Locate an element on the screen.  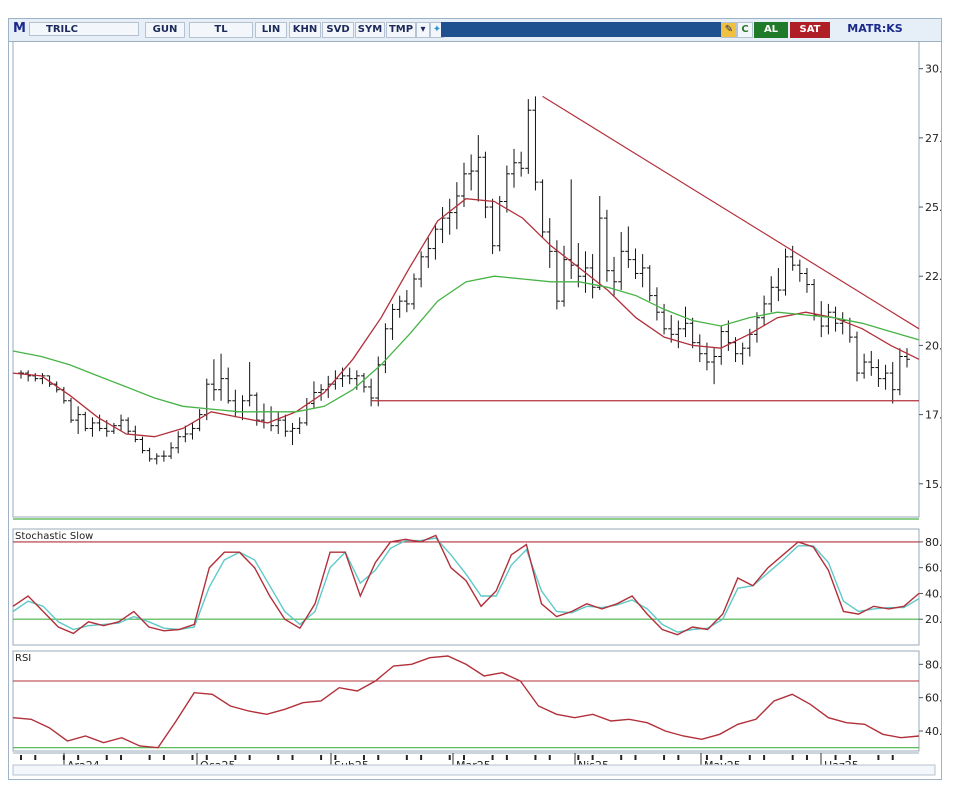
tmp-button: TMP is located at coordinates (401, 30).